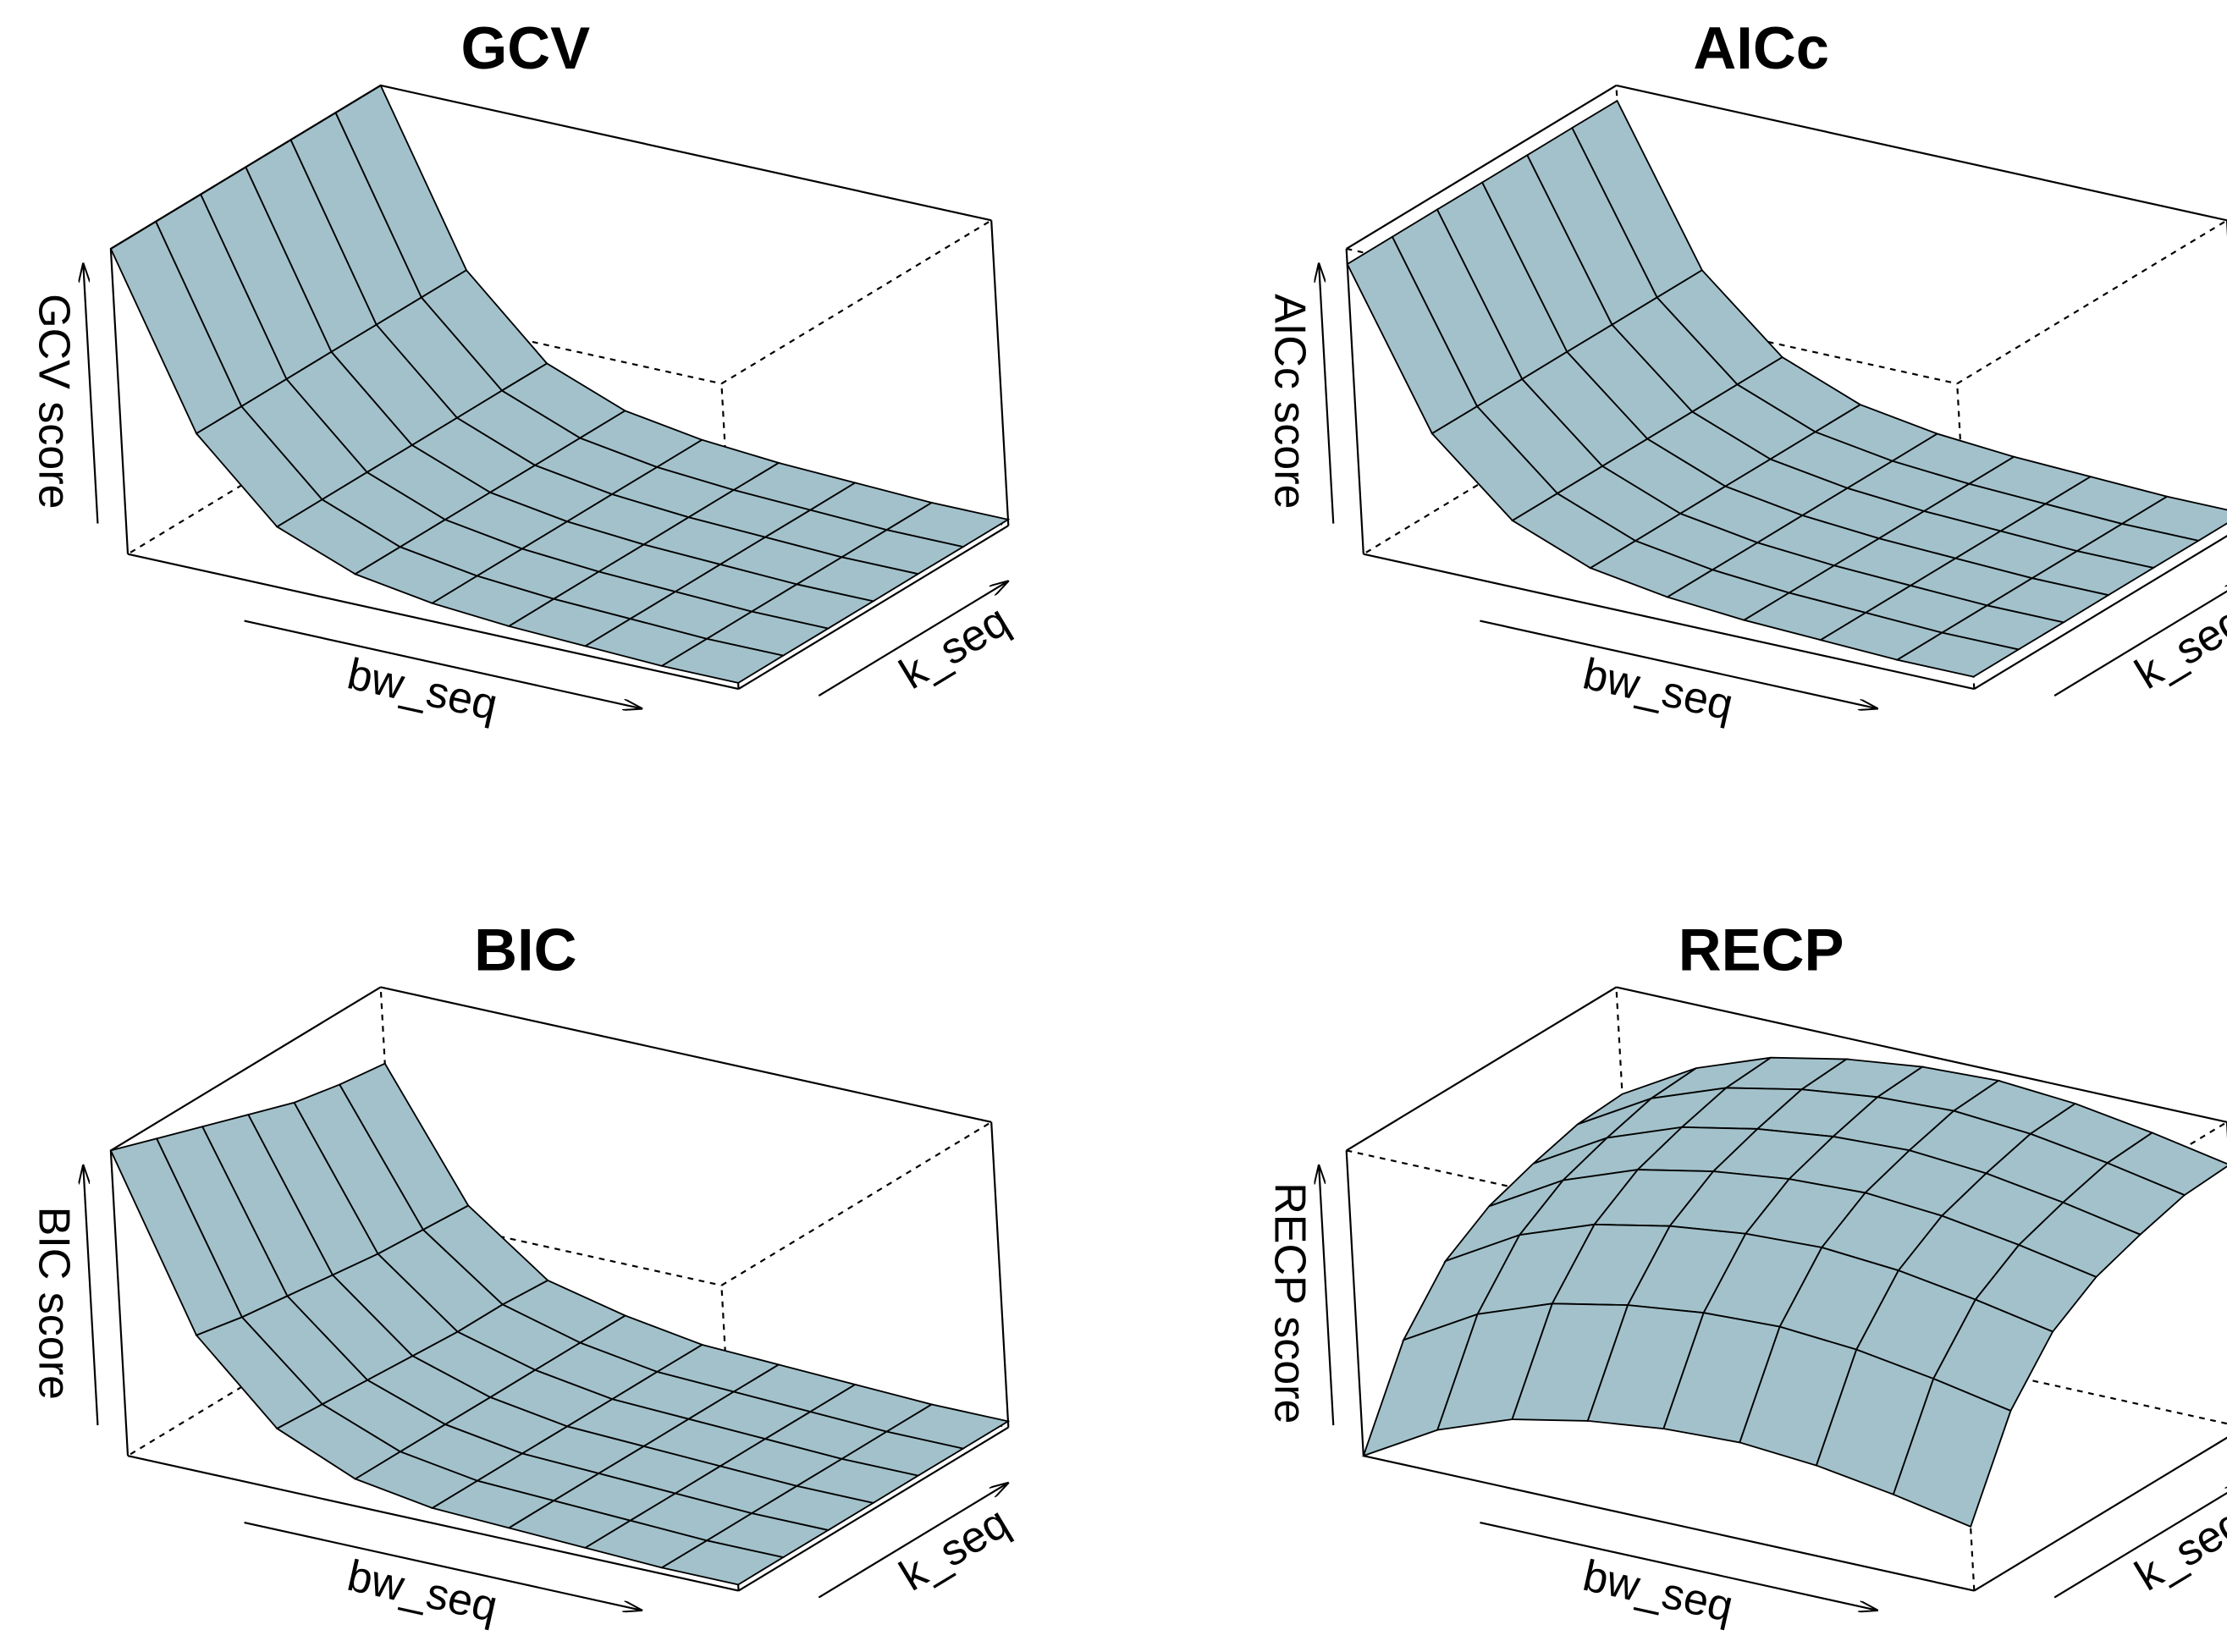 The height and width of the screenshot is (1652, 2227). Describe the element at coordinates (525, 47) in the screenshot. I see `chart-title: GCV` at that location.